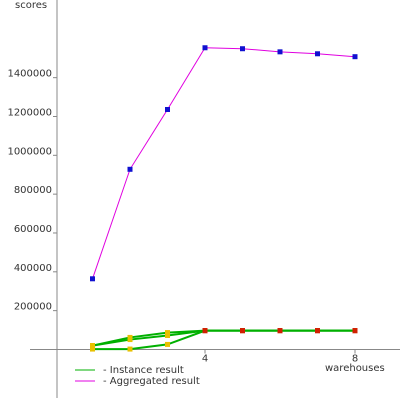 The height and width of the screenshot is (400, 400). What do you see at coordinates (31, 5) in the screenshot?
I see `y-axis-label: scores` at bounding box center [31, 5].